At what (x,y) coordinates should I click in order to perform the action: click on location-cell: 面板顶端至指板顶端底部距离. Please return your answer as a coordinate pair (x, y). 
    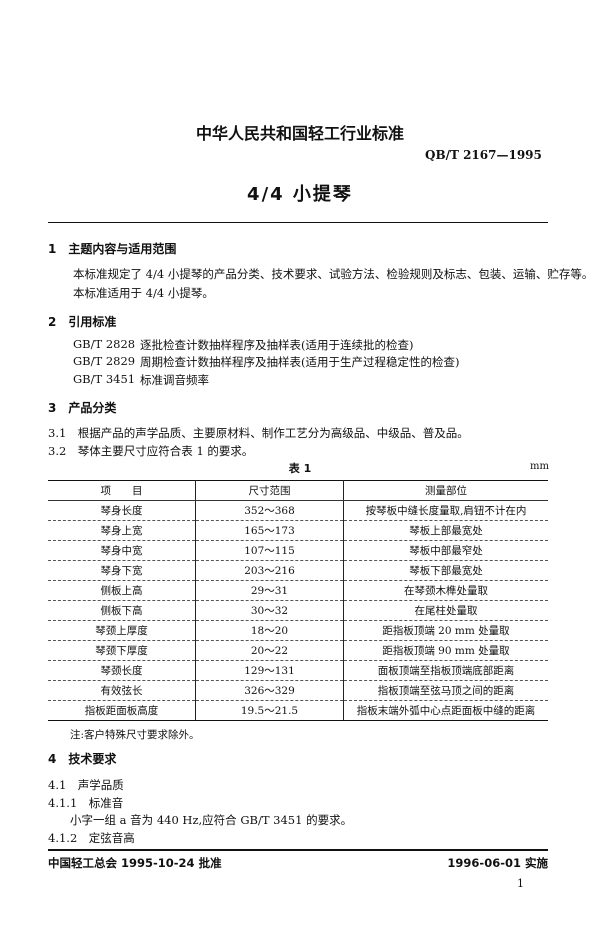
    Looking at the image, I should click on (445, 670).